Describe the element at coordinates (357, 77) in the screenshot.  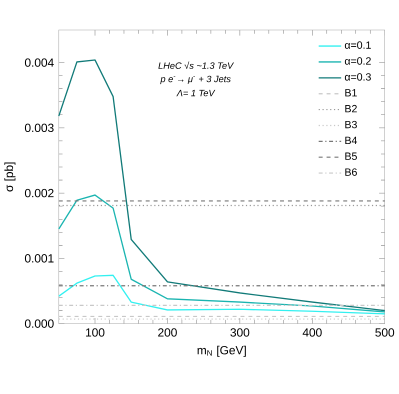
I see `legend-label: α=0.3` at that location.